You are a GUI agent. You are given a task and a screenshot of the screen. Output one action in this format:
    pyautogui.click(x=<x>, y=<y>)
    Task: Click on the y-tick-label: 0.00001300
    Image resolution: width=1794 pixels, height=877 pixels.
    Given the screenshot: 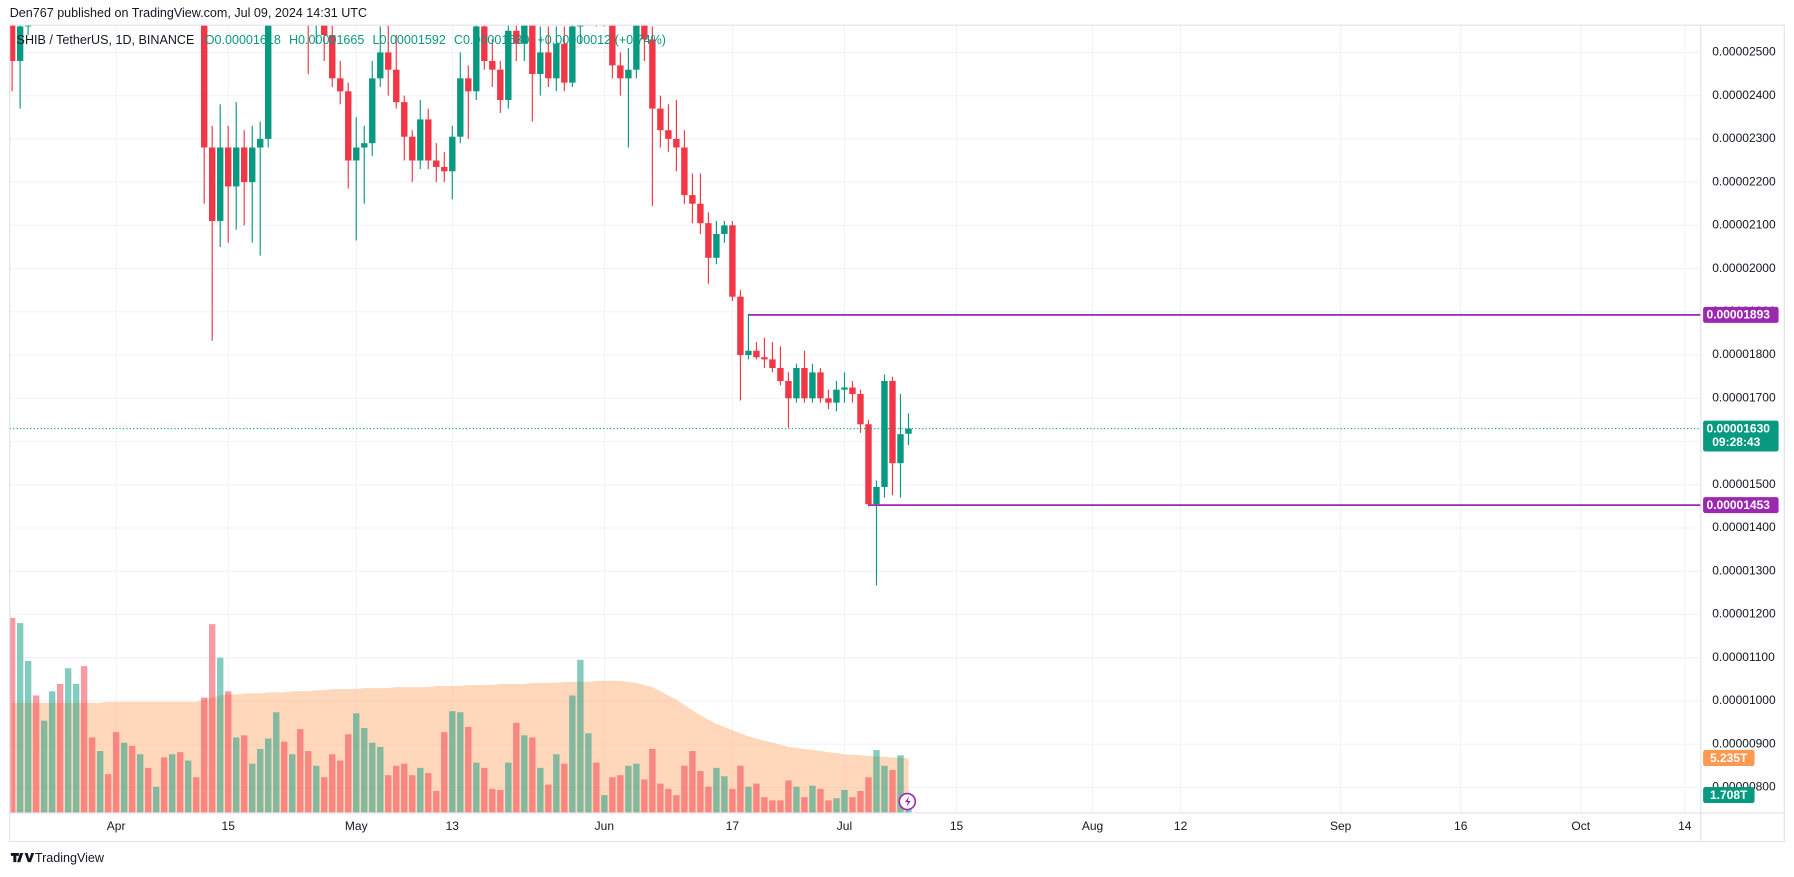 What is the action you would take?
    pyautogui.click(x=1744, y=570)
    